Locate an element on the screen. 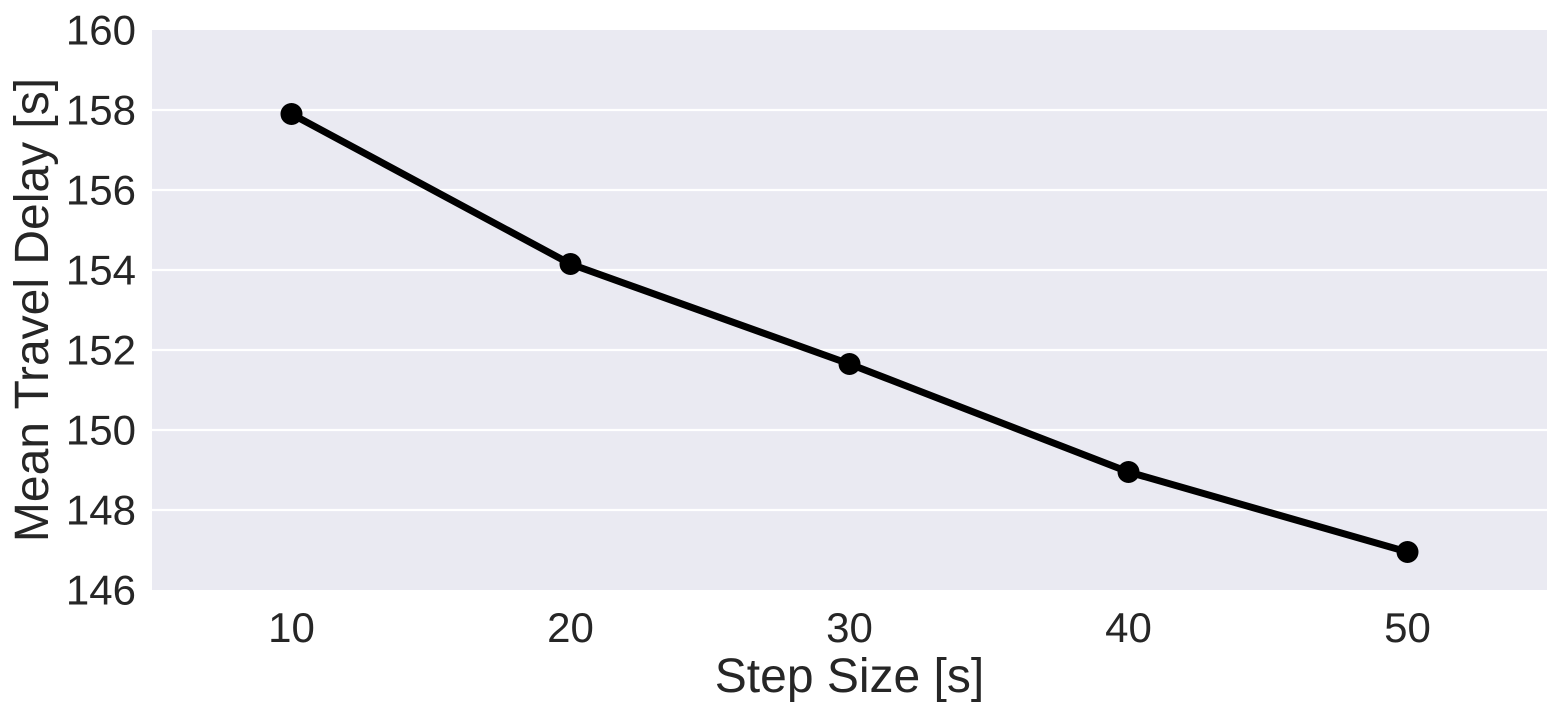  y-tick-label: 146 is located at coordinates (101, 590).